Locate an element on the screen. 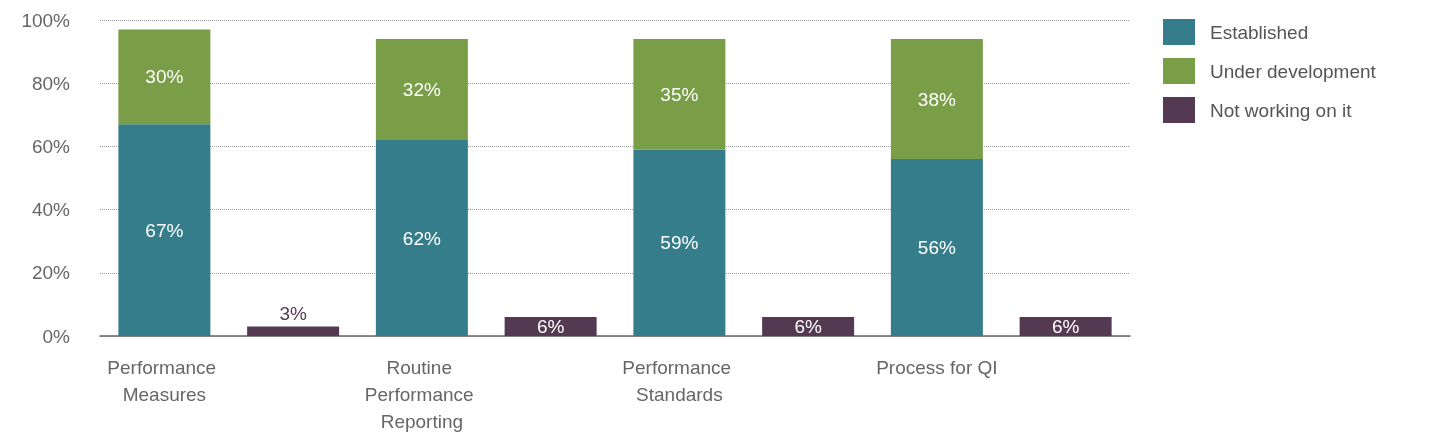 The height and width of the screenshot is (435, 1456). data-label: 32% is located at coordinates (421, 90).